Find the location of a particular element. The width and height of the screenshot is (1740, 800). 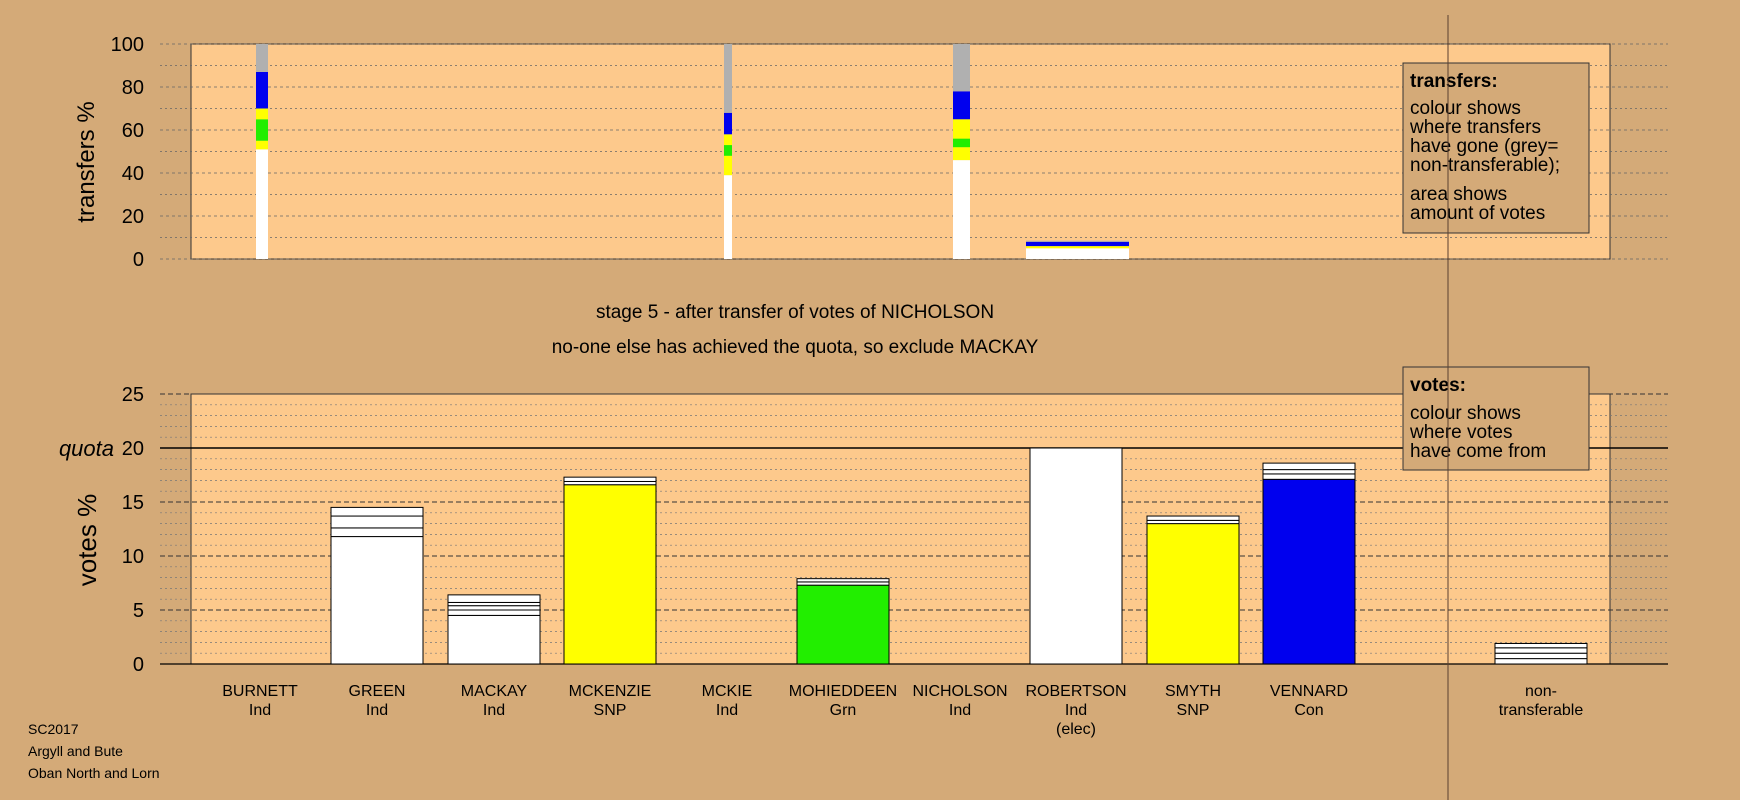

candidate-party: Grn is located at coordinates (843, 710).